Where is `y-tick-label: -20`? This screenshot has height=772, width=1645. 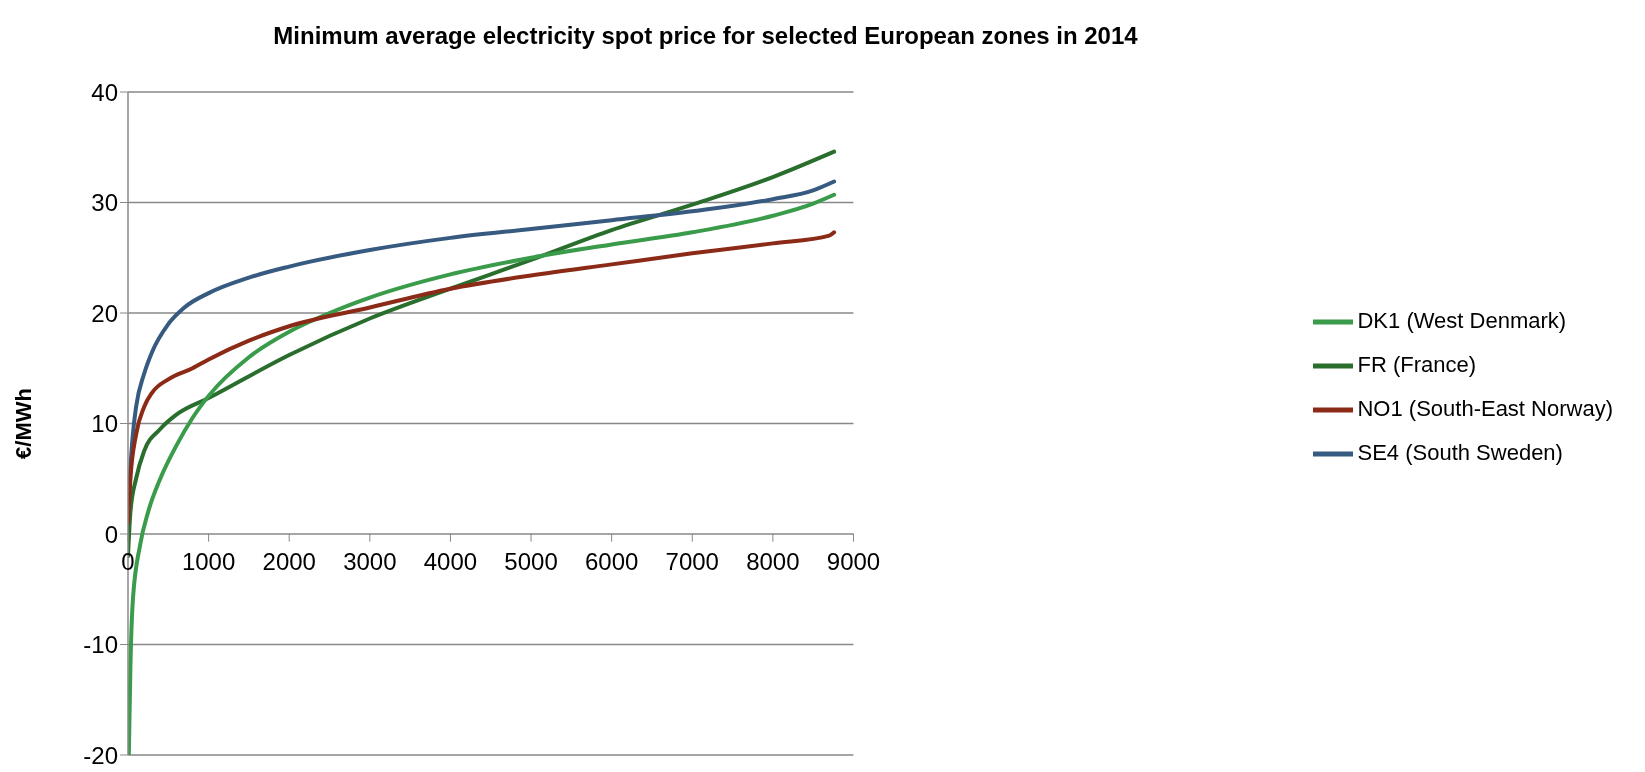
y-tick-label: -20 is located at coordinates (100, 755).